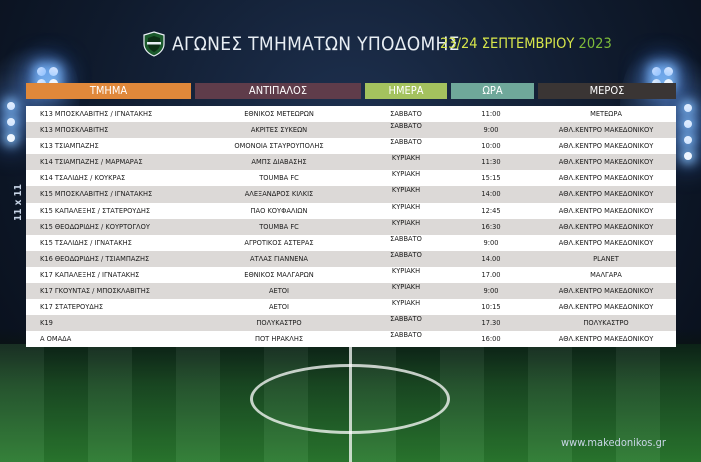 The width and height of the screenshot is (701, 462). What do you see at coordinates (350, 399) in the screenshot?
I see `pitch-center-circle` at bounding box center [350, 399].